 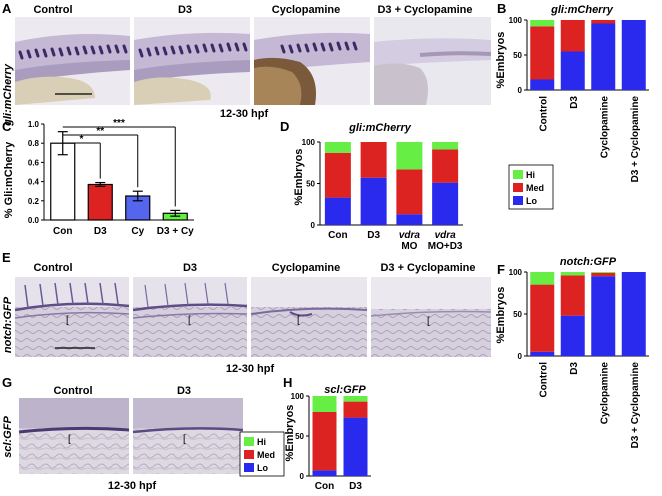 What do you see at coordinates (261, 442) in the screenshot?
I see `legend-label-hi: Hi` at bounding box center [261, 442].